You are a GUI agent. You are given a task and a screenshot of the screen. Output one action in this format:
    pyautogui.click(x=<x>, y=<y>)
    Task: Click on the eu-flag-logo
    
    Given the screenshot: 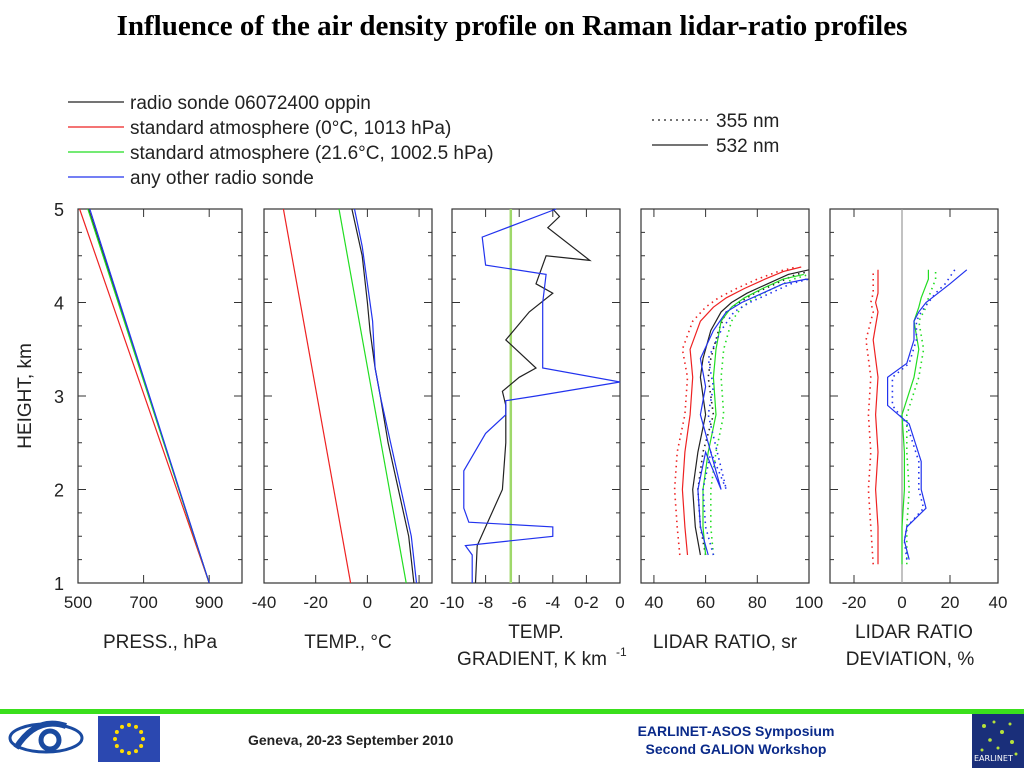 What is the action you would take?
    pyautogui.click(x=129, y=741)
    